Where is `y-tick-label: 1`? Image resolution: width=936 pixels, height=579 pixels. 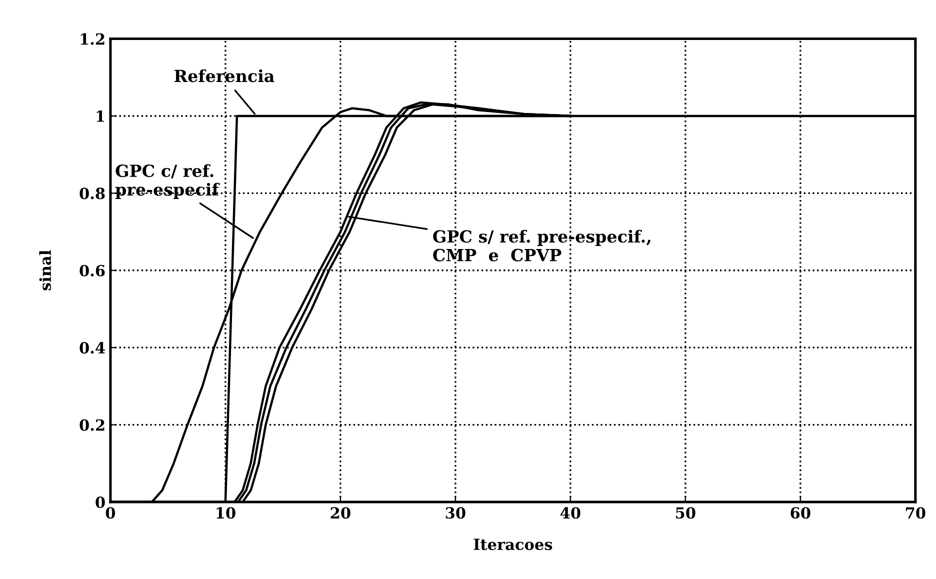
y-tick-label: 1 is located at coordinates (100, 116).